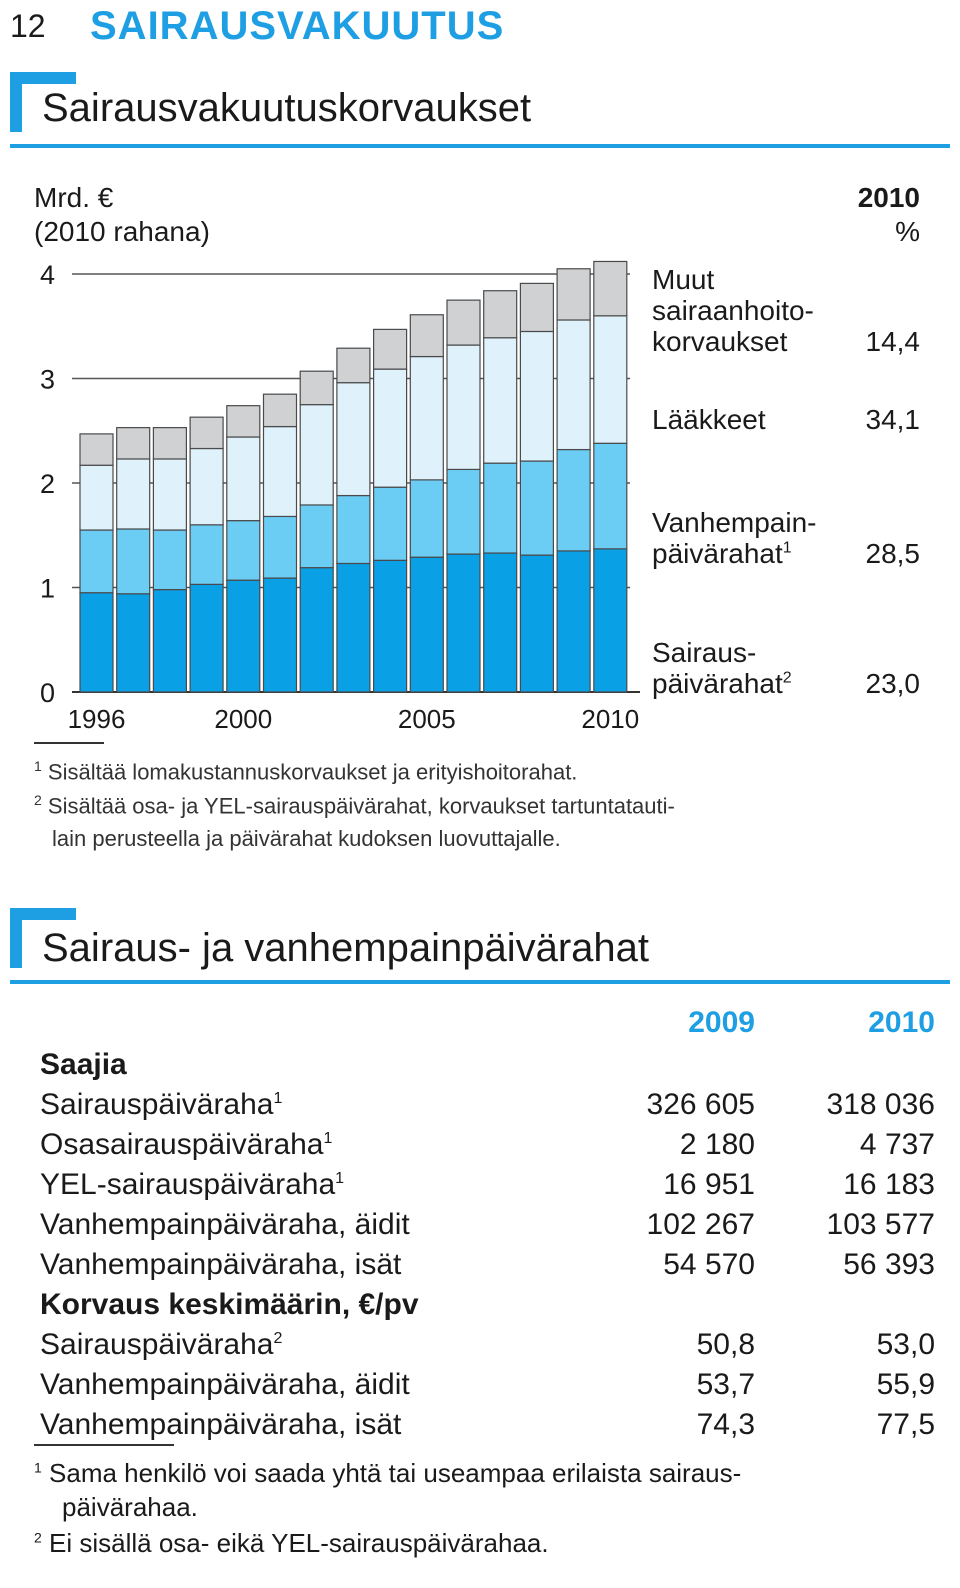  I want to click on legend-sairaus-line2: päivärahat2, so click(722, 683).